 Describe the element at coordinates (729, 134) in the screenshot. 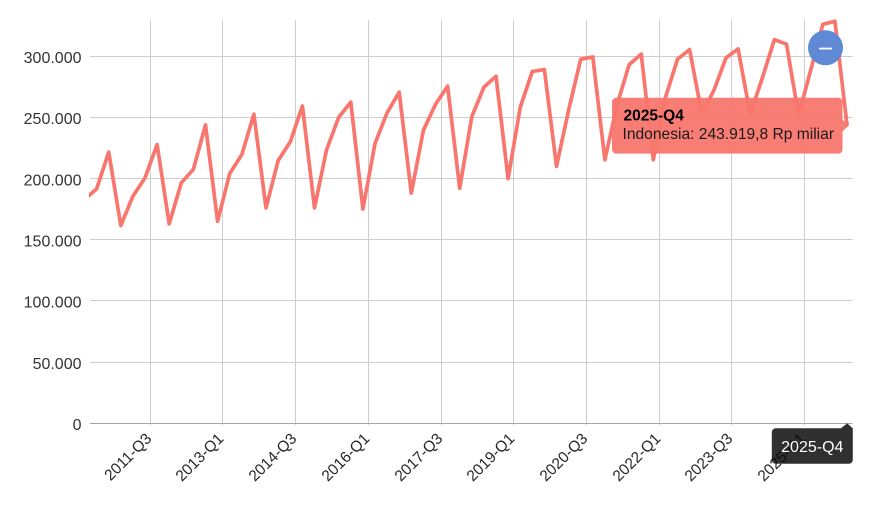

I see `svg-text: Indonesia: 243.919,8 Rp miliar` at that location.